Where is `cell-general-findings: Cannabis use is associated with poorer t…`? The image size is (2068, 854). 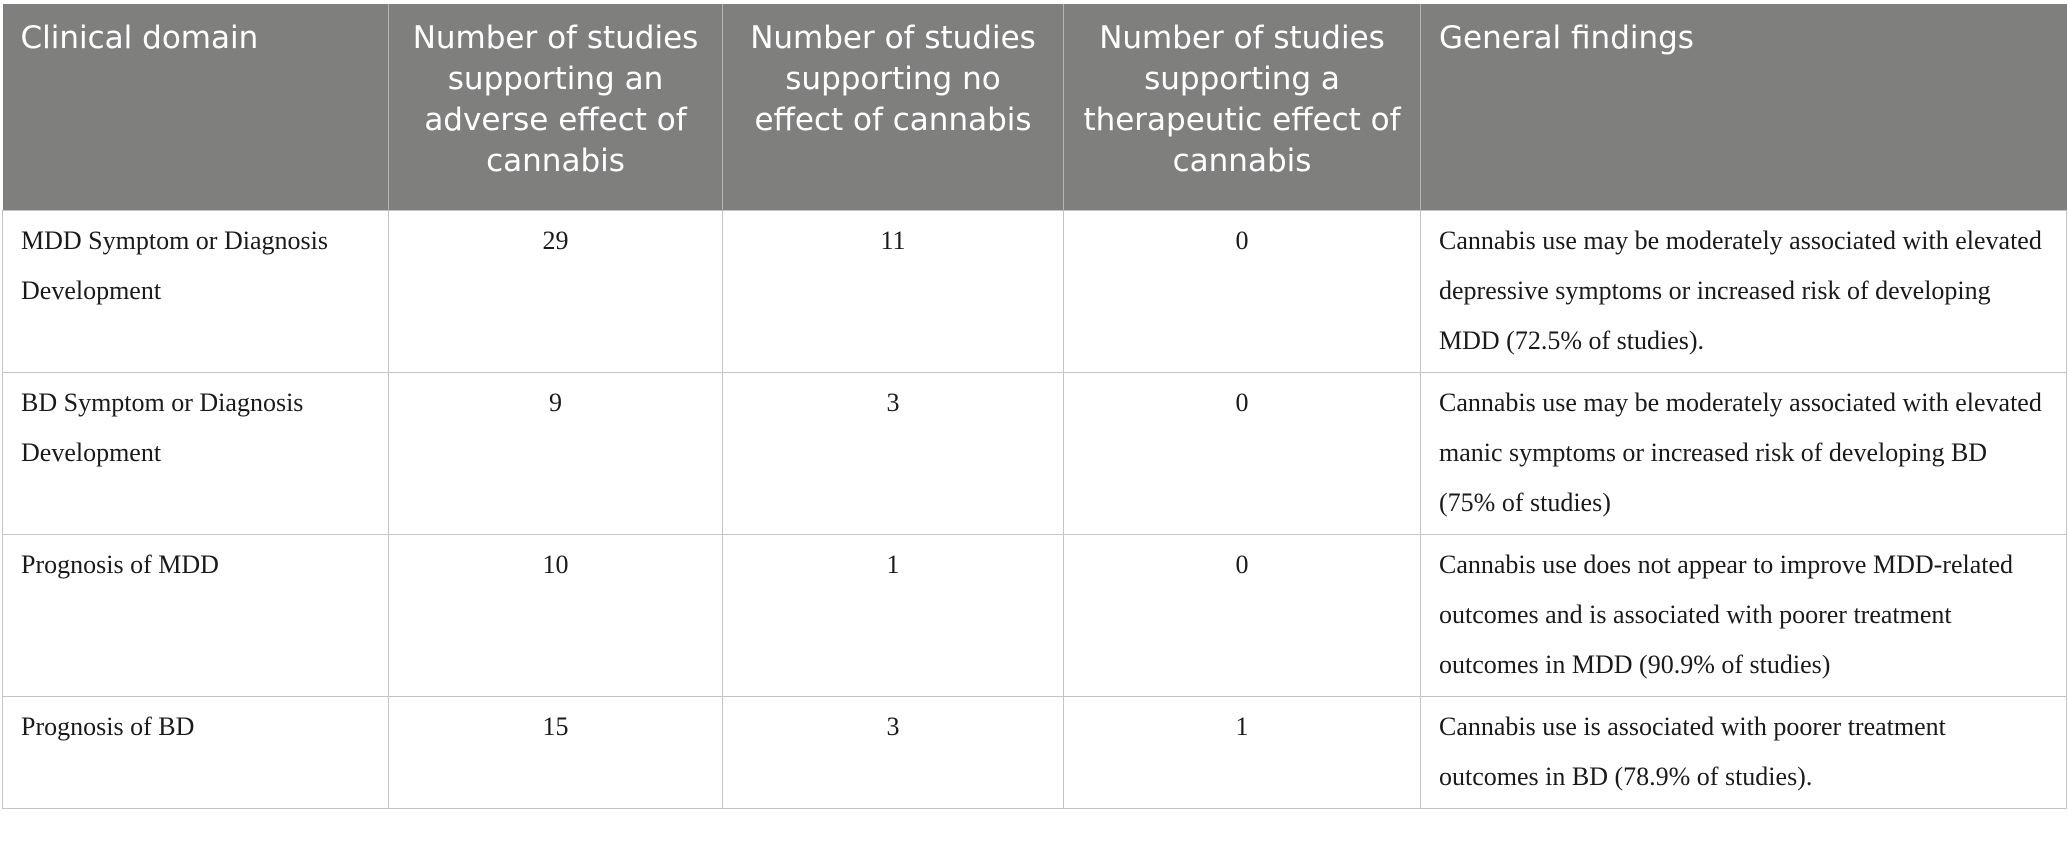 cell-general-findings: Cannabis use is associated with poorer t… is located at coordinates (1743, 752).